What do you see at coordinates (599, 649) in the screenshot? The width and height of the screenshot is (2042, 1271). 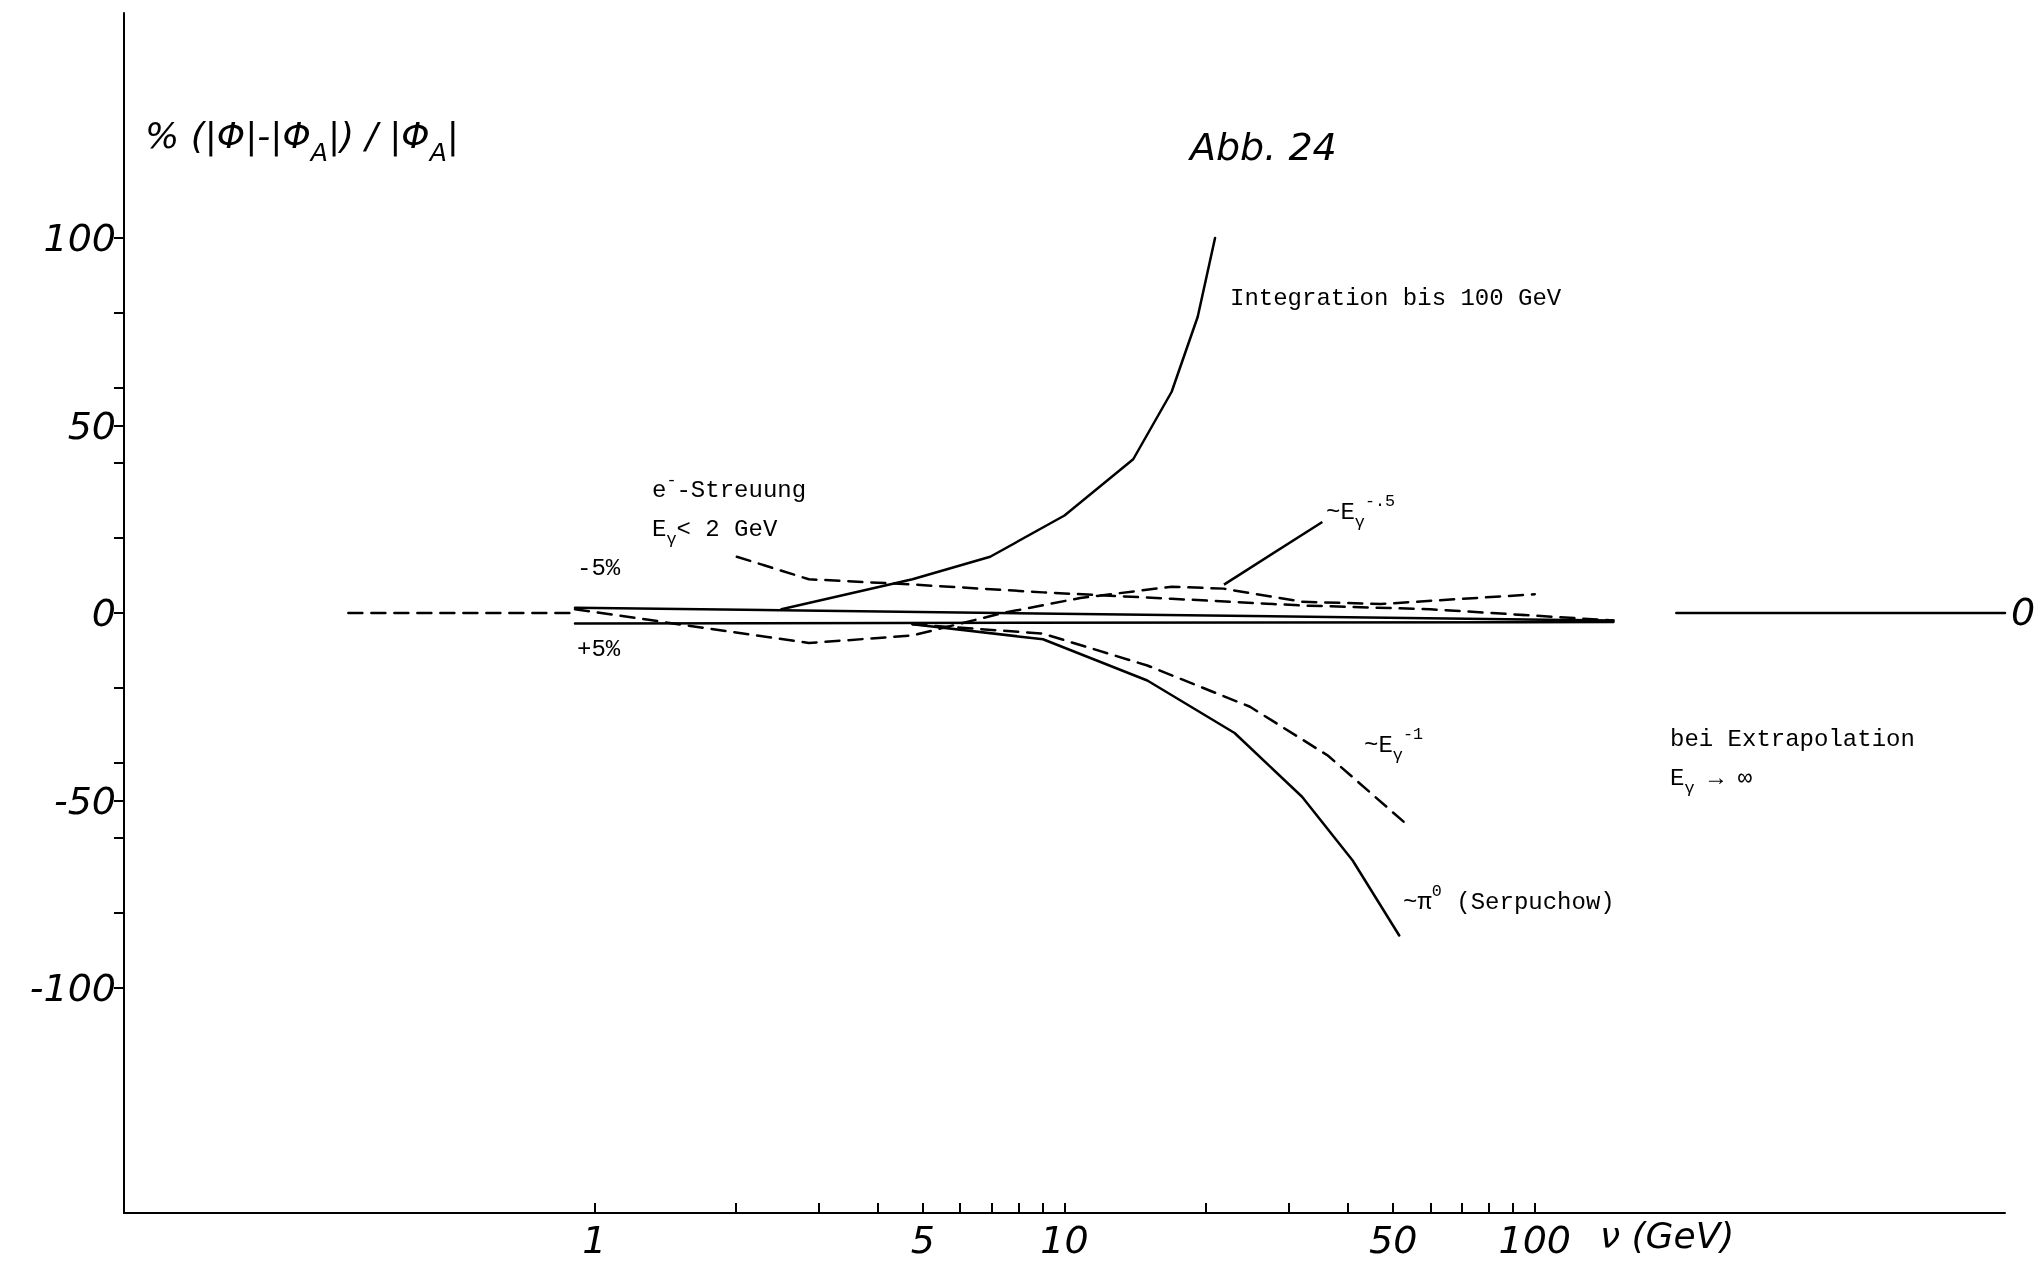 I see `annotation: +5%` at bounding box center [599, 649].